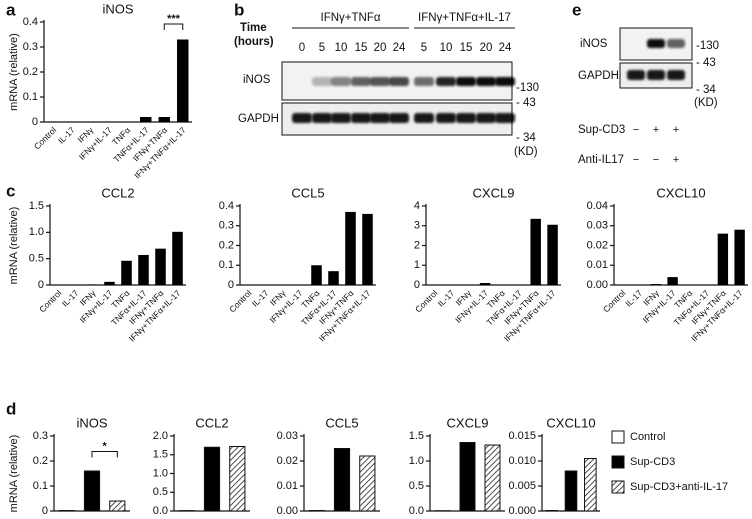 Image resolution: width=752 pixels, height=519 pixels. I want to click on chart-title: CXCL10, so click(680, 192).